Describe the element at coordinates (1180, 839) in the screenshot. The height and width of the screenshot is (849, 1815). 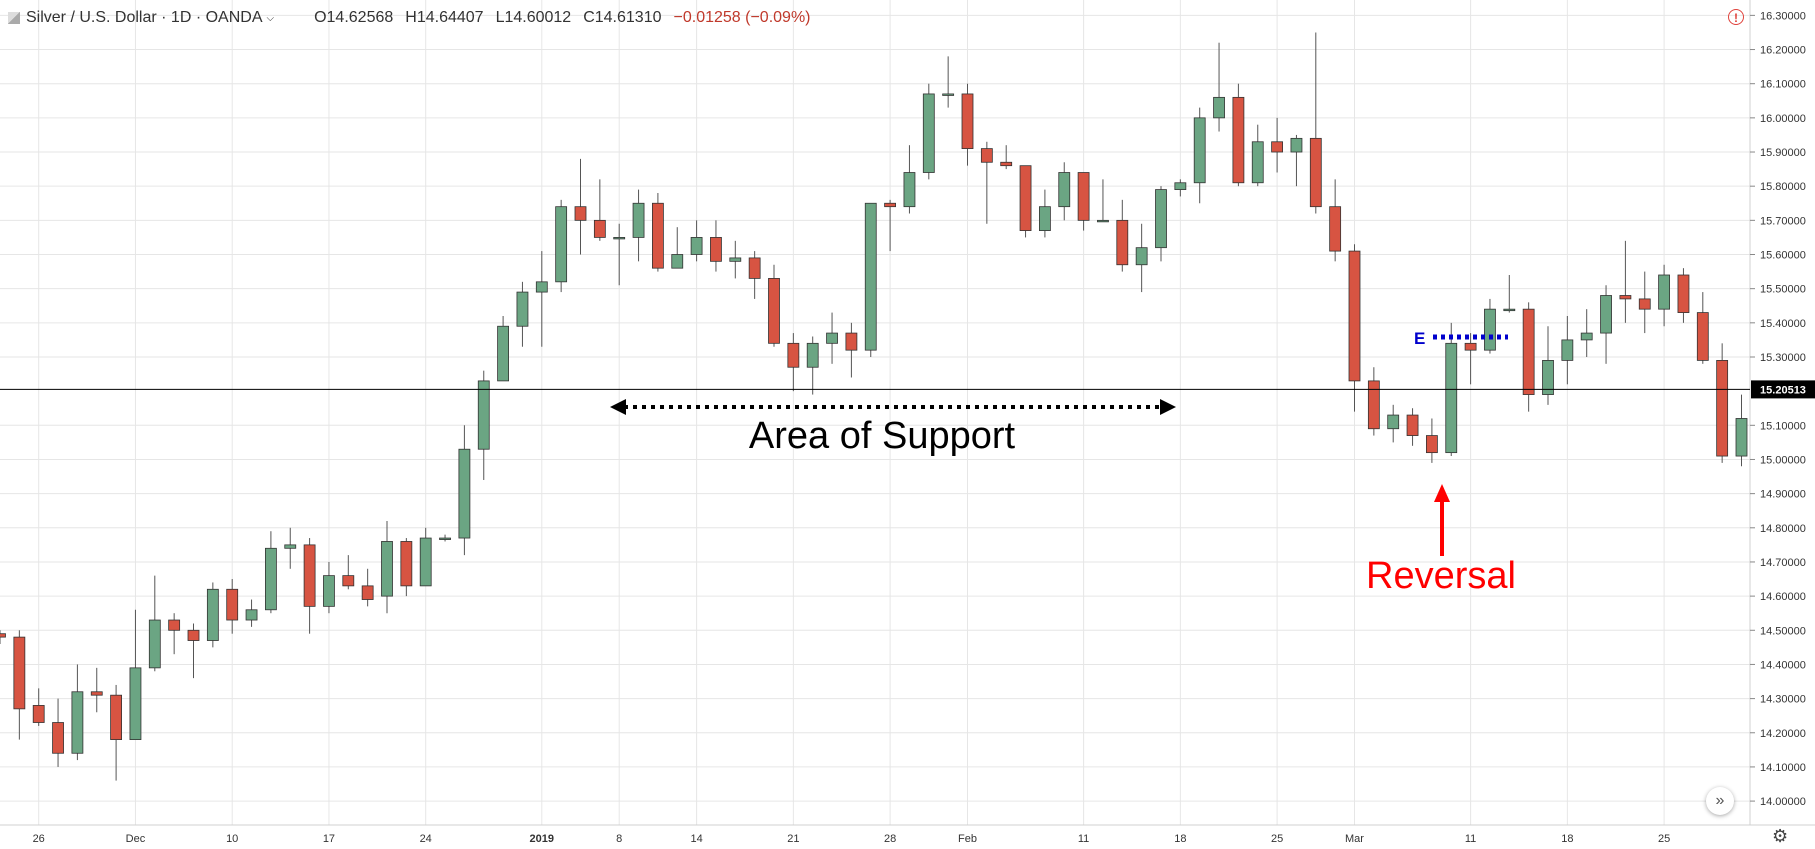
I see `time-tick-label: 18` at that location.